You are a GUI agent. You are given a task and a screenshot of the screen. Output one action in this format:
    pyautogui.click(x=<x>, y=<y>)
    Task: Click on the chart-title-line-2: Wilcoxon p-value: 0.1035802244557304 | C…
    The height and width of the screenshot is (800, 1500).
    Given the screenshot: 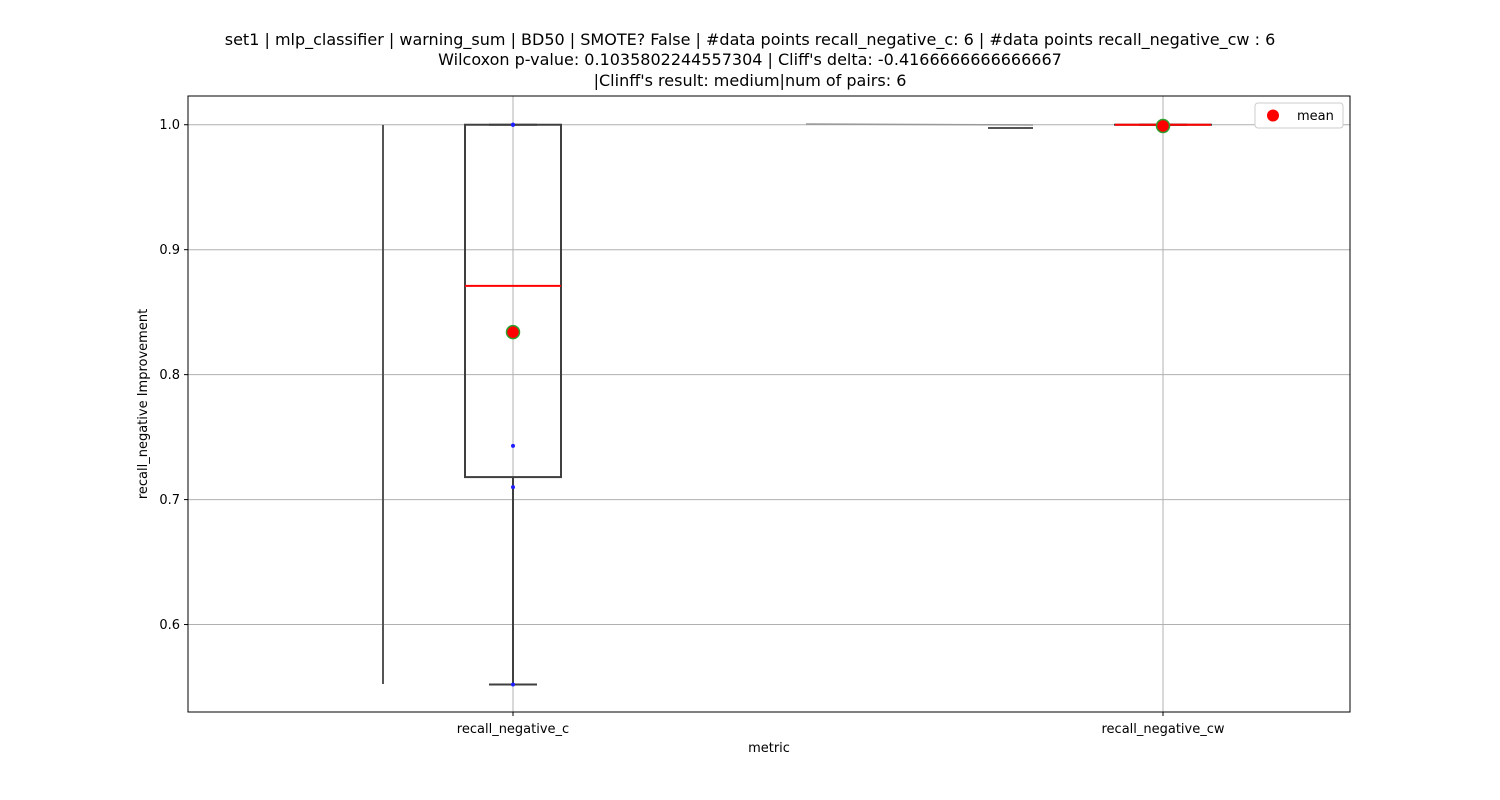 What is the action you would take?
    pyautogui.click(x=750, y=59)
    